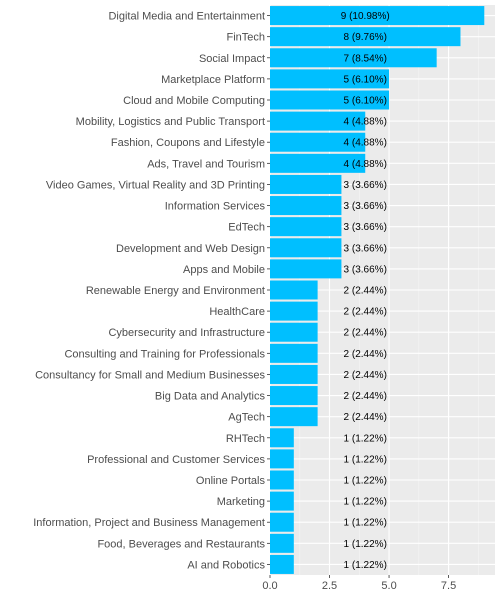  What do you see at coordinates (246, 228) in the screenshot?
I see `category-label: EdTech` at bounding box center [246, 228].